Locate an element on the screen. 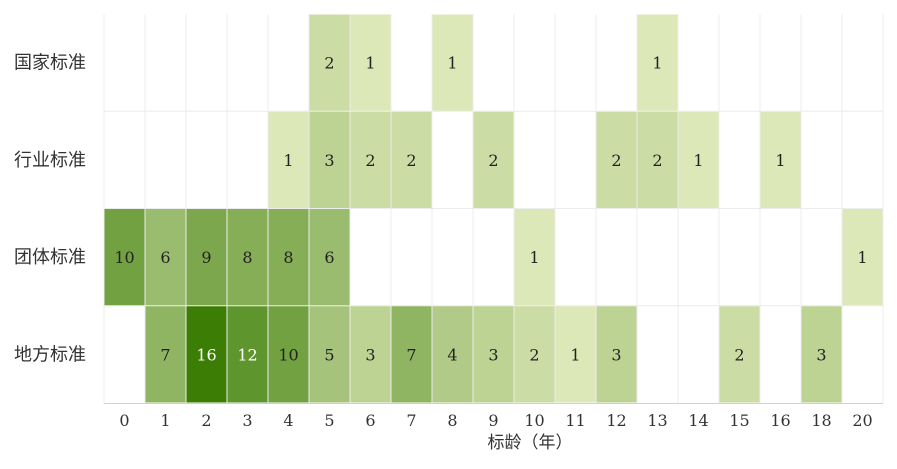 Image resolution: width=897 pixels, height=469 pixels. x-tick-label: 16 is located at coordinates (780, 420).